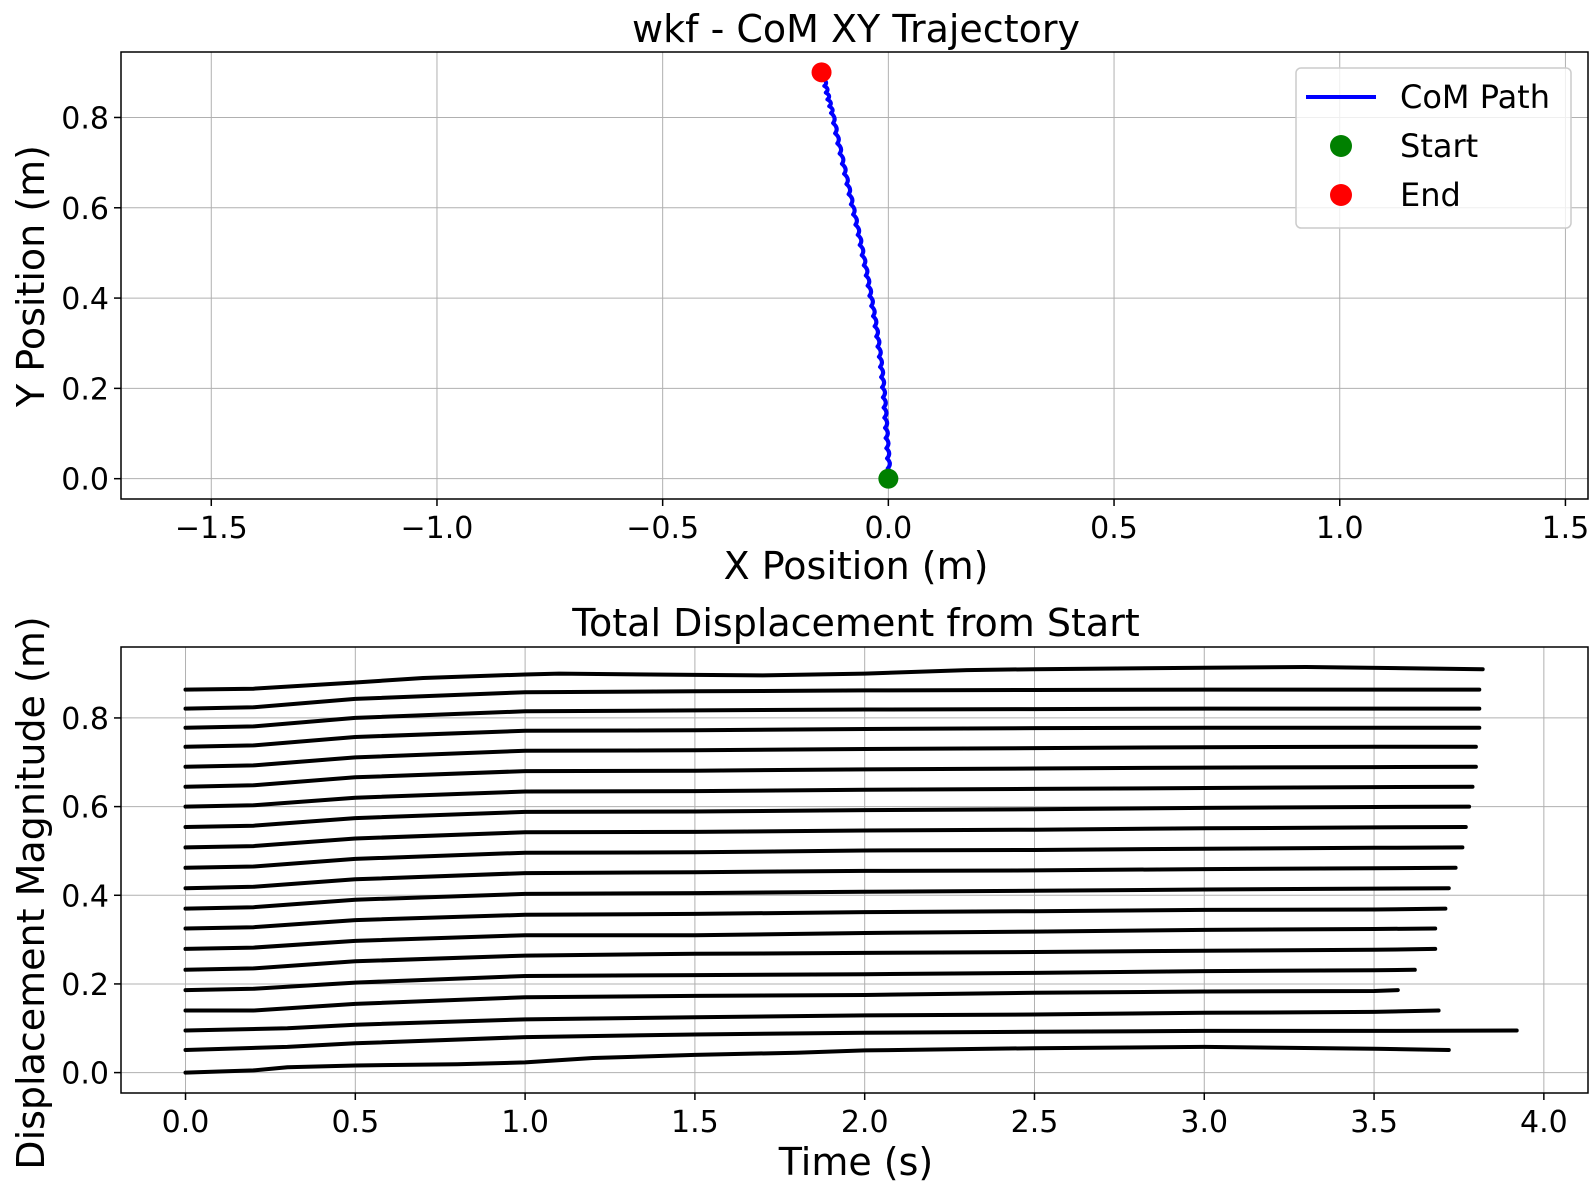 Image resolution: width=1595 pixels, height=1193 pixels. I want to click on top-x-tick-label: −1.0, so click(437, 528).